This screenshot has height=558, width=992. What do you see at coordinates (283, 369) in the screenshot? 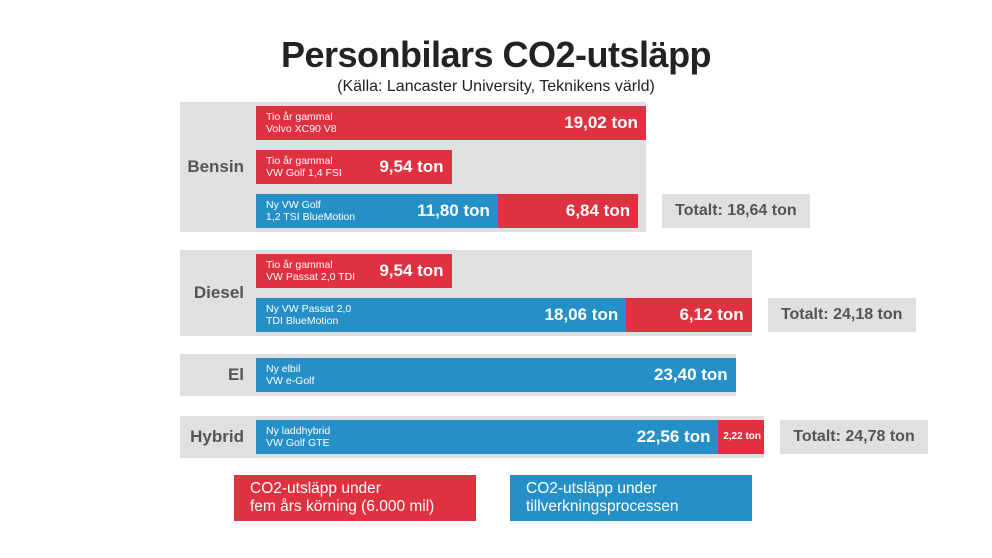
I see `bar-category-line1: Ny elbil` at bounding box center [283, 369].